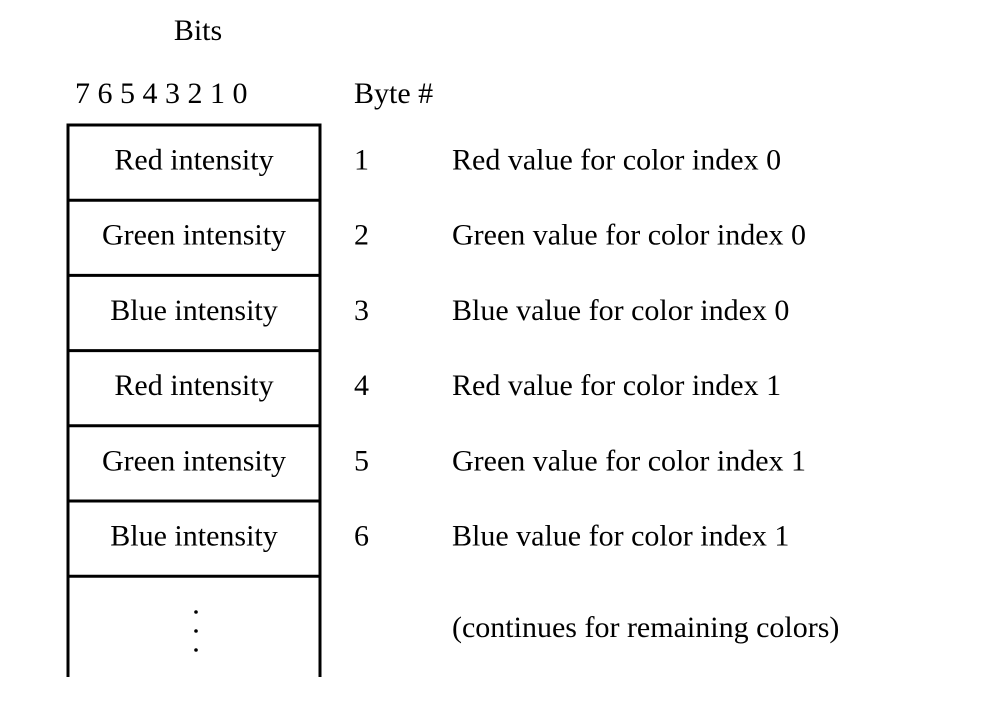  What do you see at coordinates (361, 310) in the screenshot?
I see `byte-number: 3` at bounding box center [361, 310].